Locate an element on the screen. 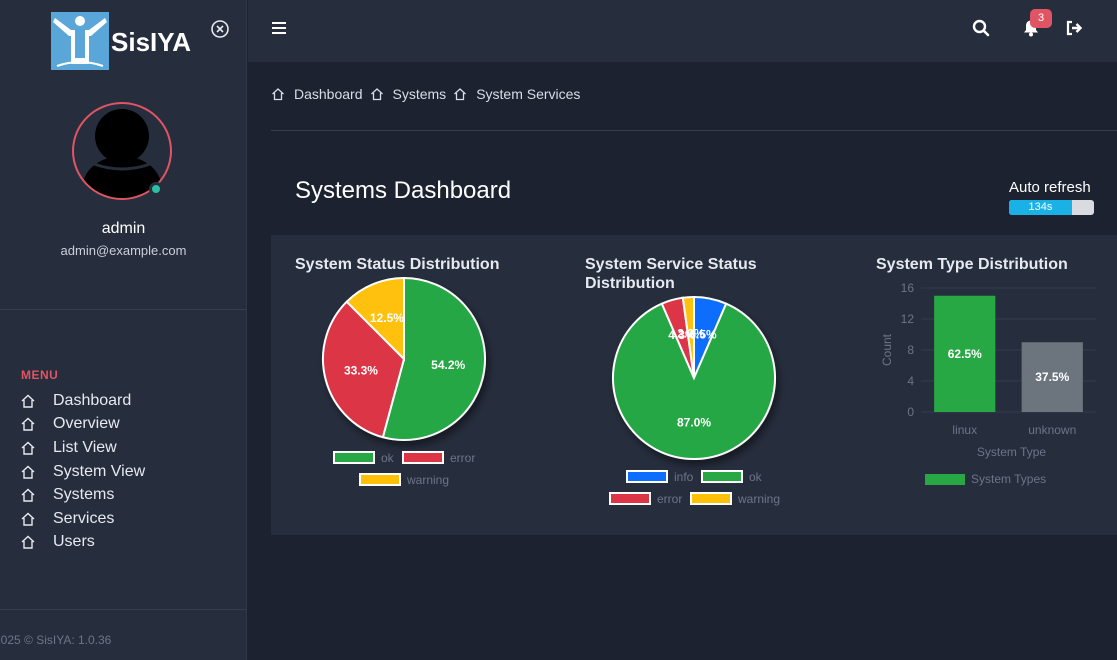  breadcrumb-item-system-services: System Services is located at coordinates (516, 94).